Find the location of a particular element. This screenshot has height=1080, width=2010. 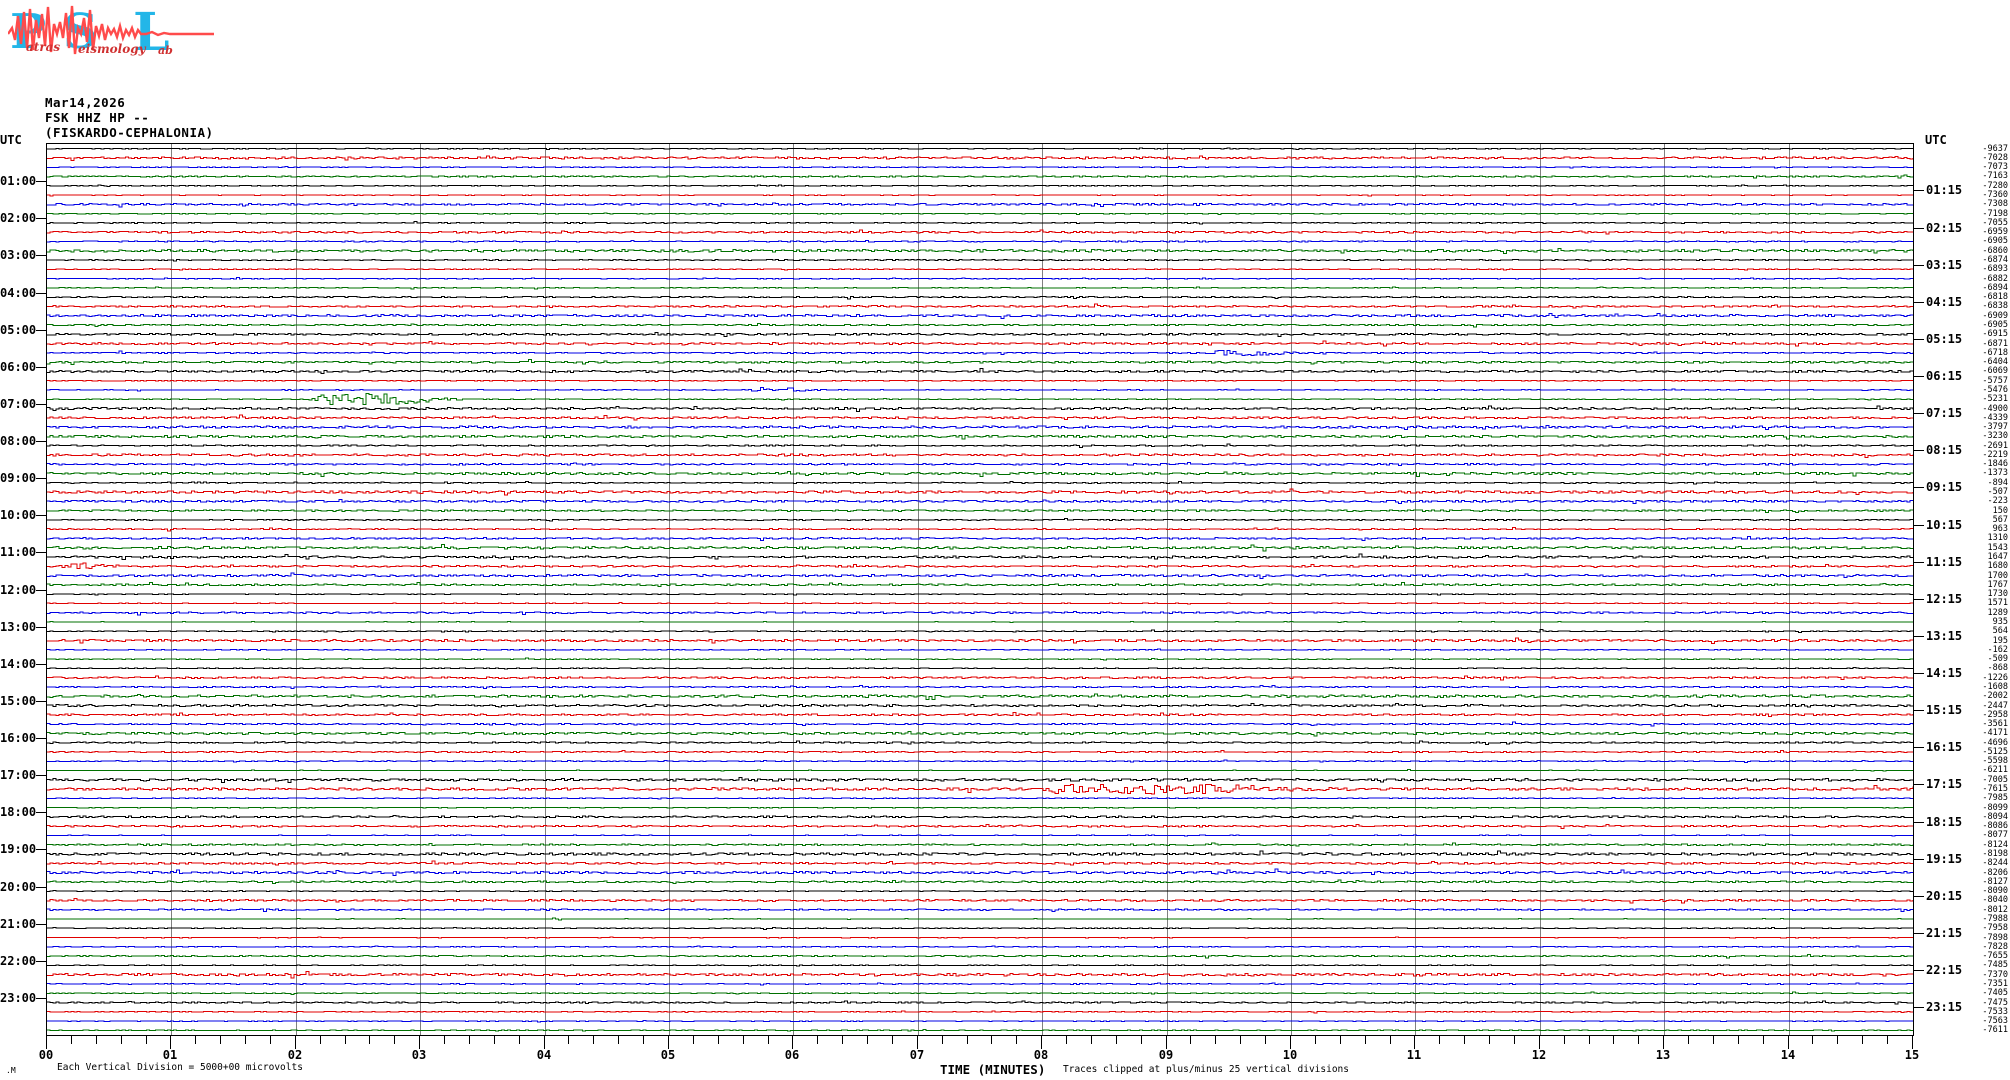

x-axis-title: TIME (MINUTES) is located at coordinates (993, 1069).